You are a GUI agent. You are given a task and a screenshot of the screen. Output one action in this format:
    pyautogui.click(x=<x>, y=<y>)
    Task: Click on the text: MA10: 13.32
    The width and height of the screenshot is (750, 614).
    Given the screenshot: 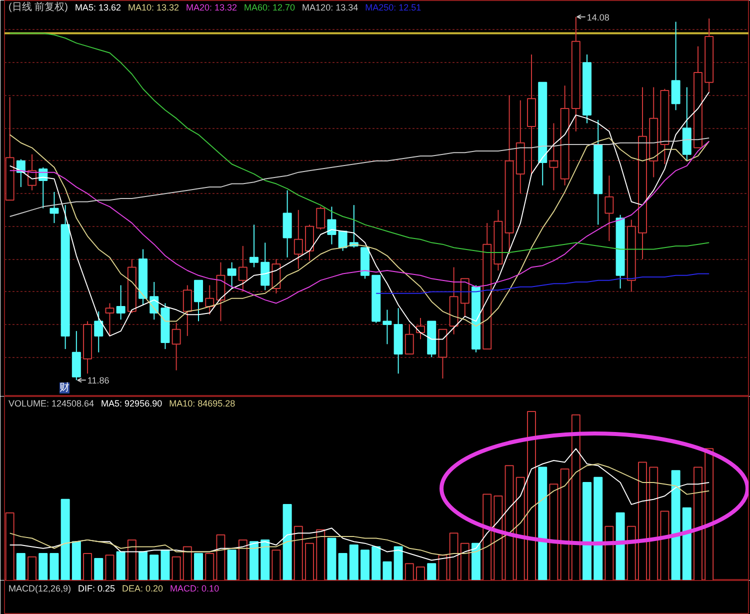 What is the action you would take?
    pyautogui.click(x=154, y=7)
    